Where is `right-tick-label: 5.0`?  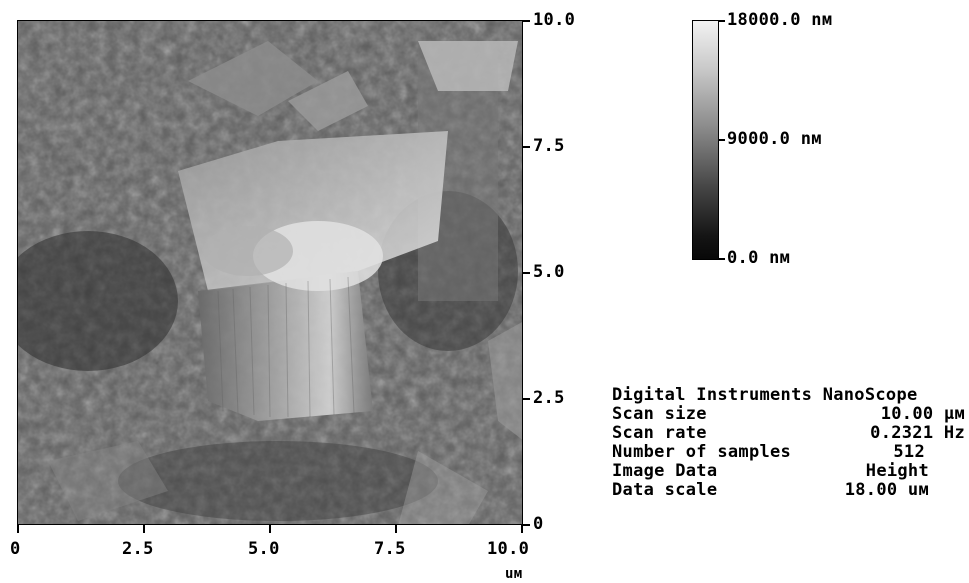
right-tick-label: 5.0 is located at coordinates (549, 272).